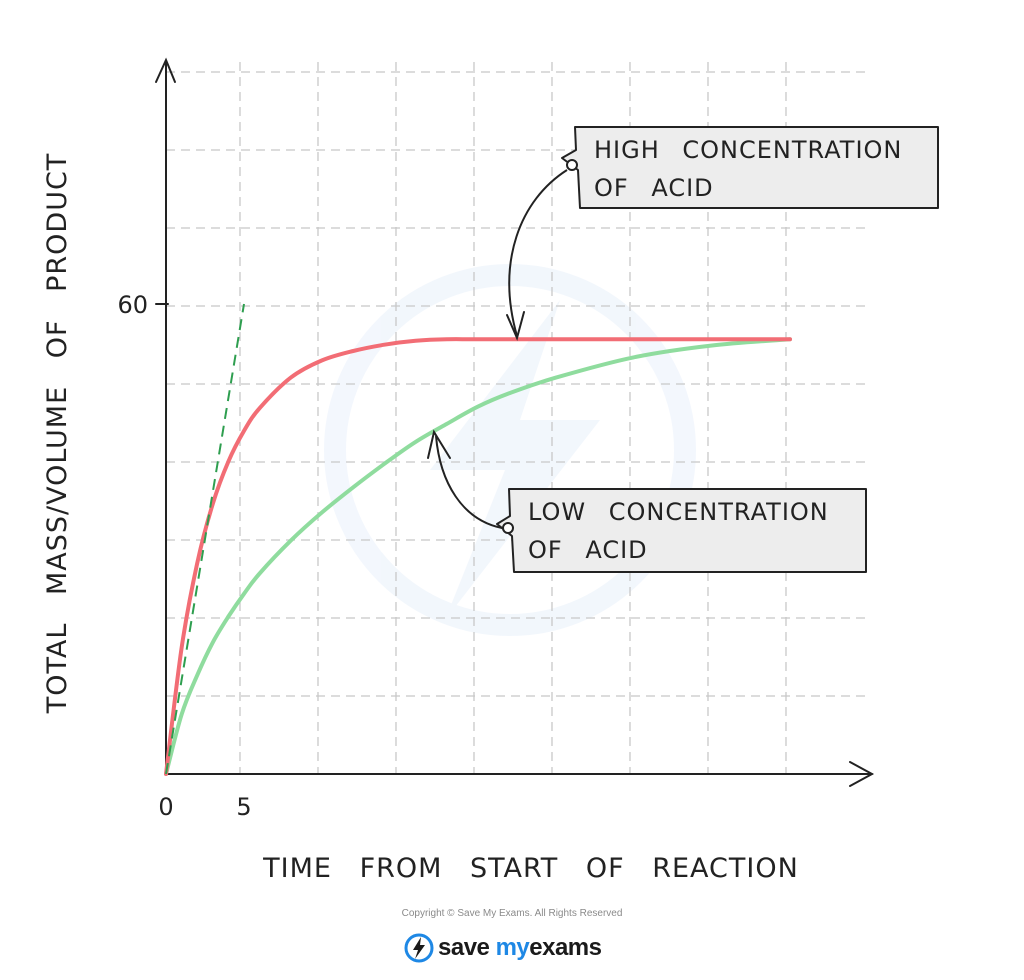  I want to click on x-axis-label: TIME FROM START OF REACTION, so click(530, 868).